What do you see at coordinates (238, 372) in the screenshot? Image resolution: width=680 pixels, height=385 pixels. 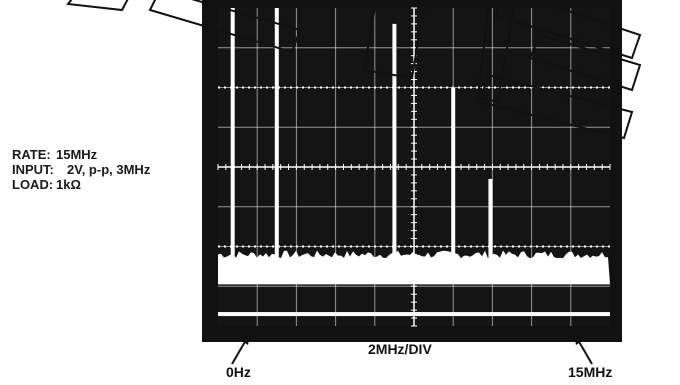 I see `x-start-label: 0Hz` at bounding box center [238, 372].